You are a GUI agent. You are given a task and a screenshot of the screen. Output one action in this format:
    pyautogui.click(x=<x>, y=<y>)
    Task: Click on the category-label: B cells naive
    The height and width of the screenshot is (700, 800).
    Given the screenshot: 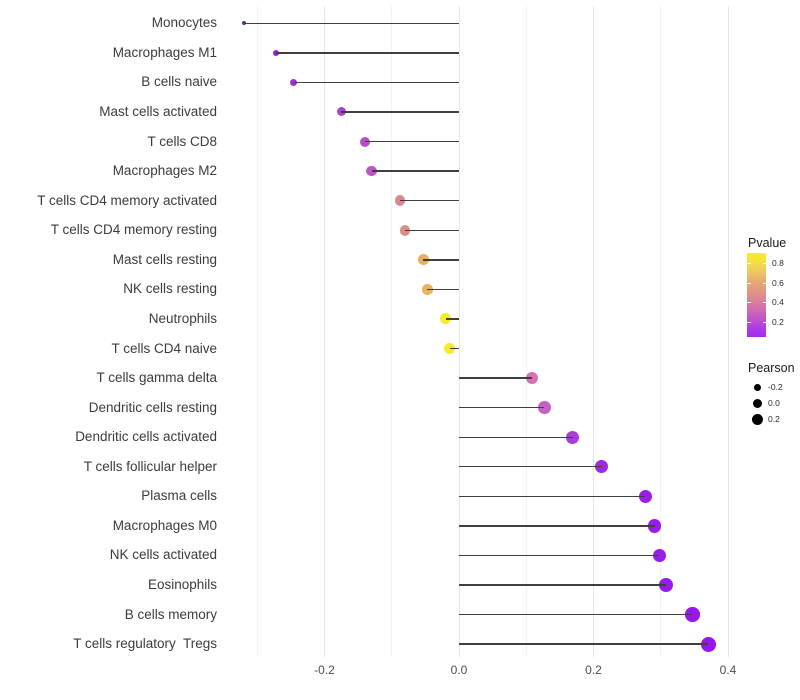 What is the action you would take?
    pyautogui.click(x=179, y=82)
    